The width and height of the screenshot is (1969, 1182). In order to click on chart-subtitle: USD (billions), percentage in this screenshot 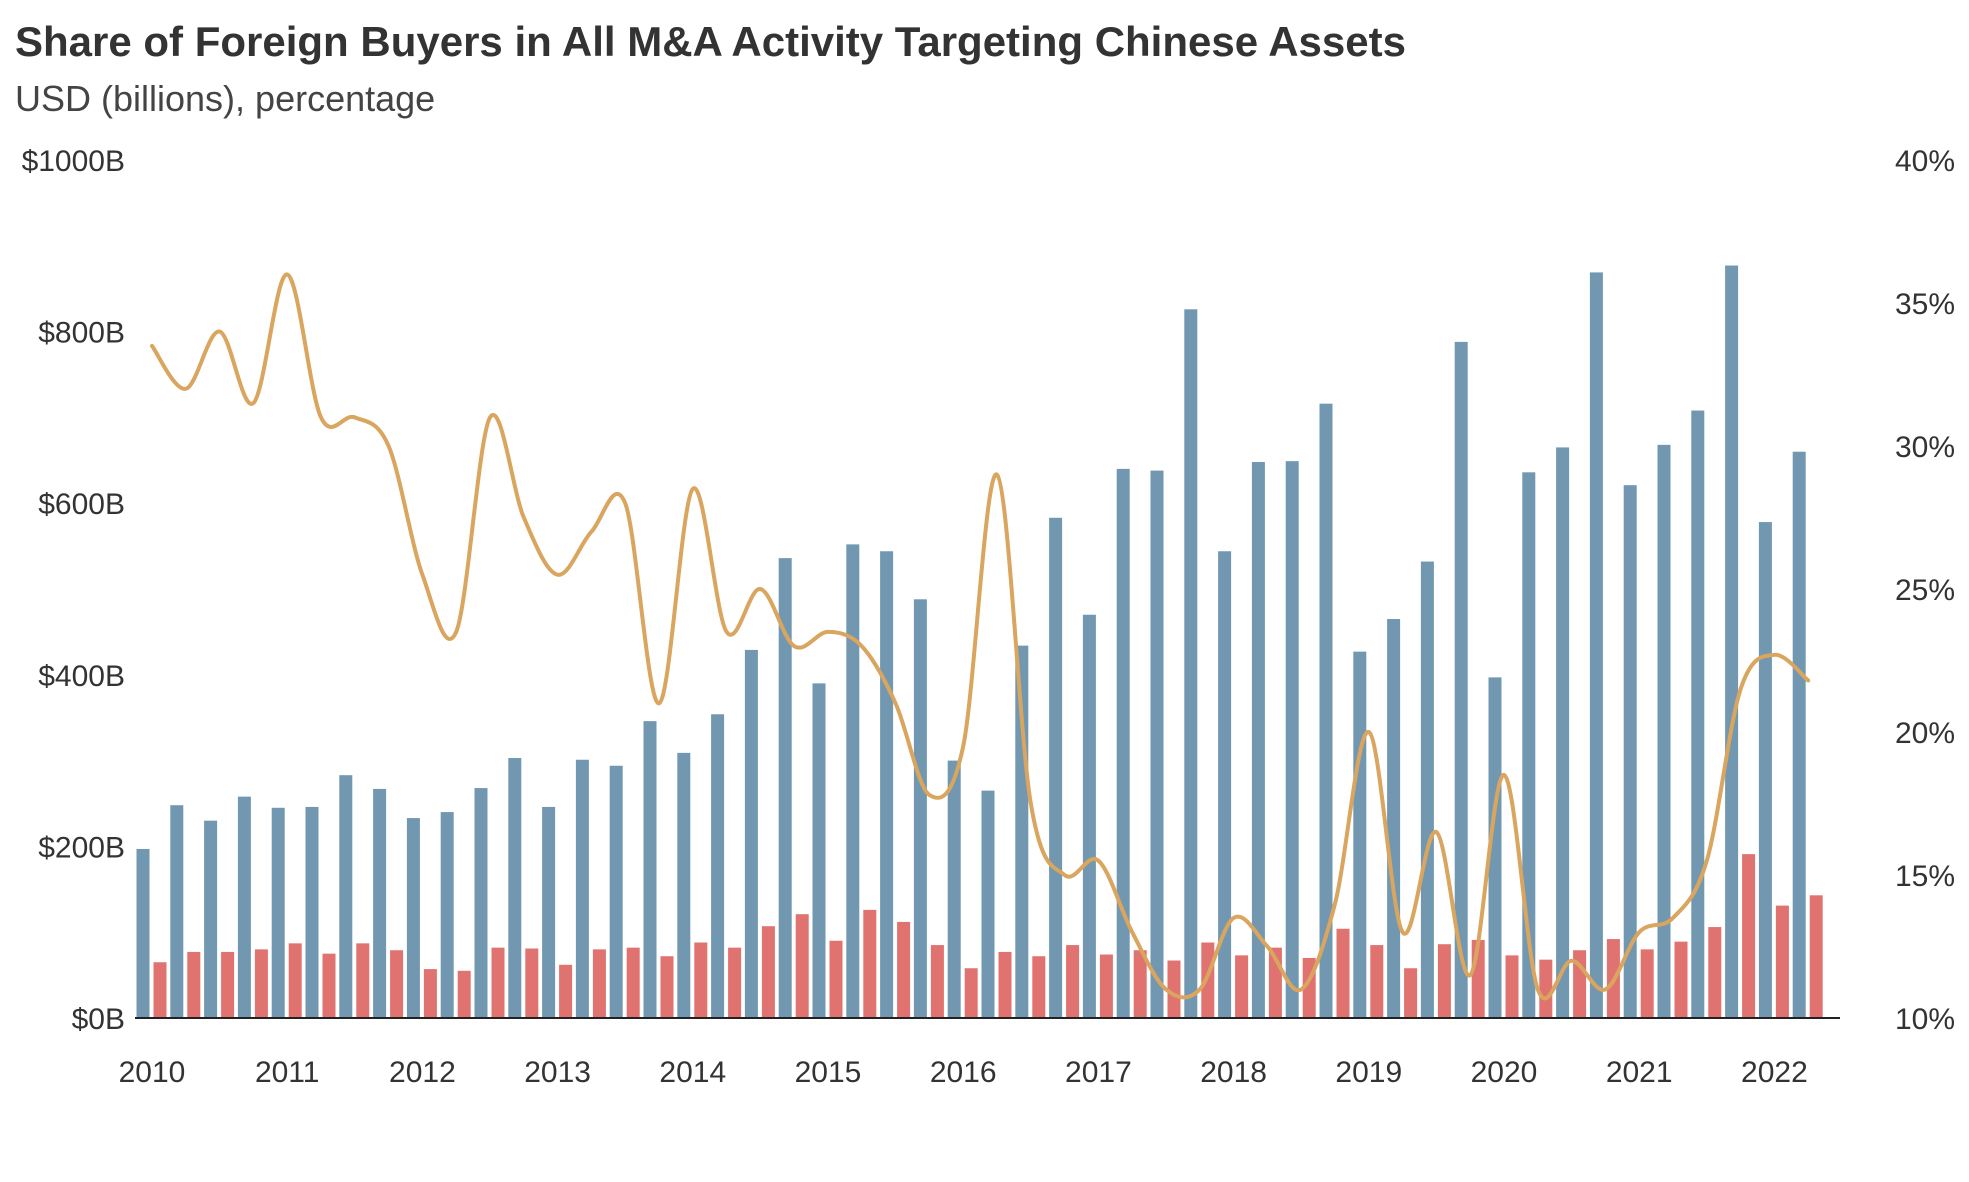, I will do `click(225, 98)`.